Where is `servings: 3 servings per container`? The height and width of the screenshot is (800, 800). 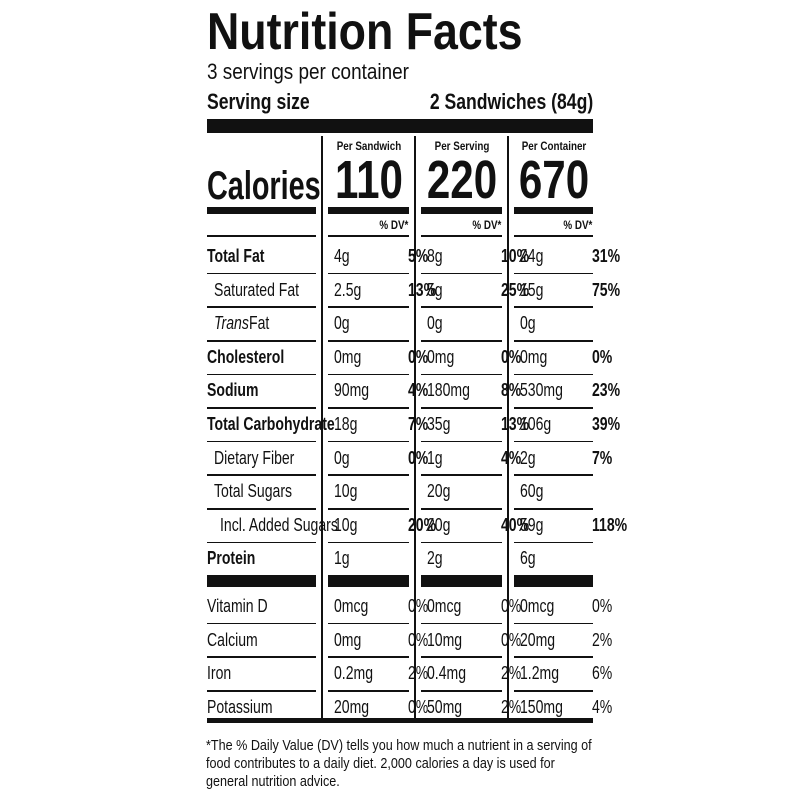 servings: 3 servings per container is located at coordinates (308, 71).